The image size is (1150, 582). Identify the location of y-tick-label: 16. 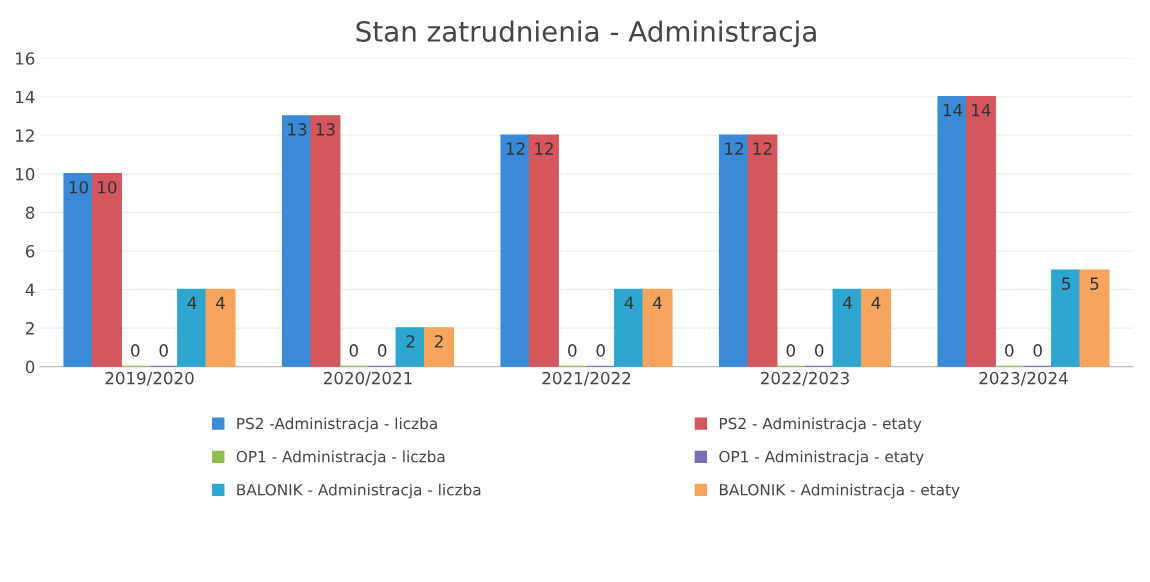
(25, 58).